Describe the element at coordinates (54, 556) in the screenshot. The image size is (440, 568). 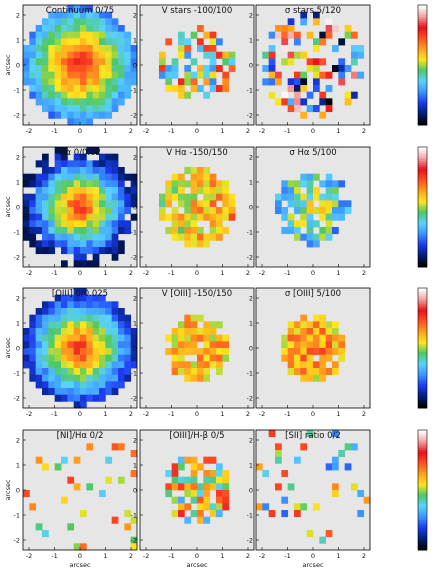
I see `x-tick-label: -1` at that location.